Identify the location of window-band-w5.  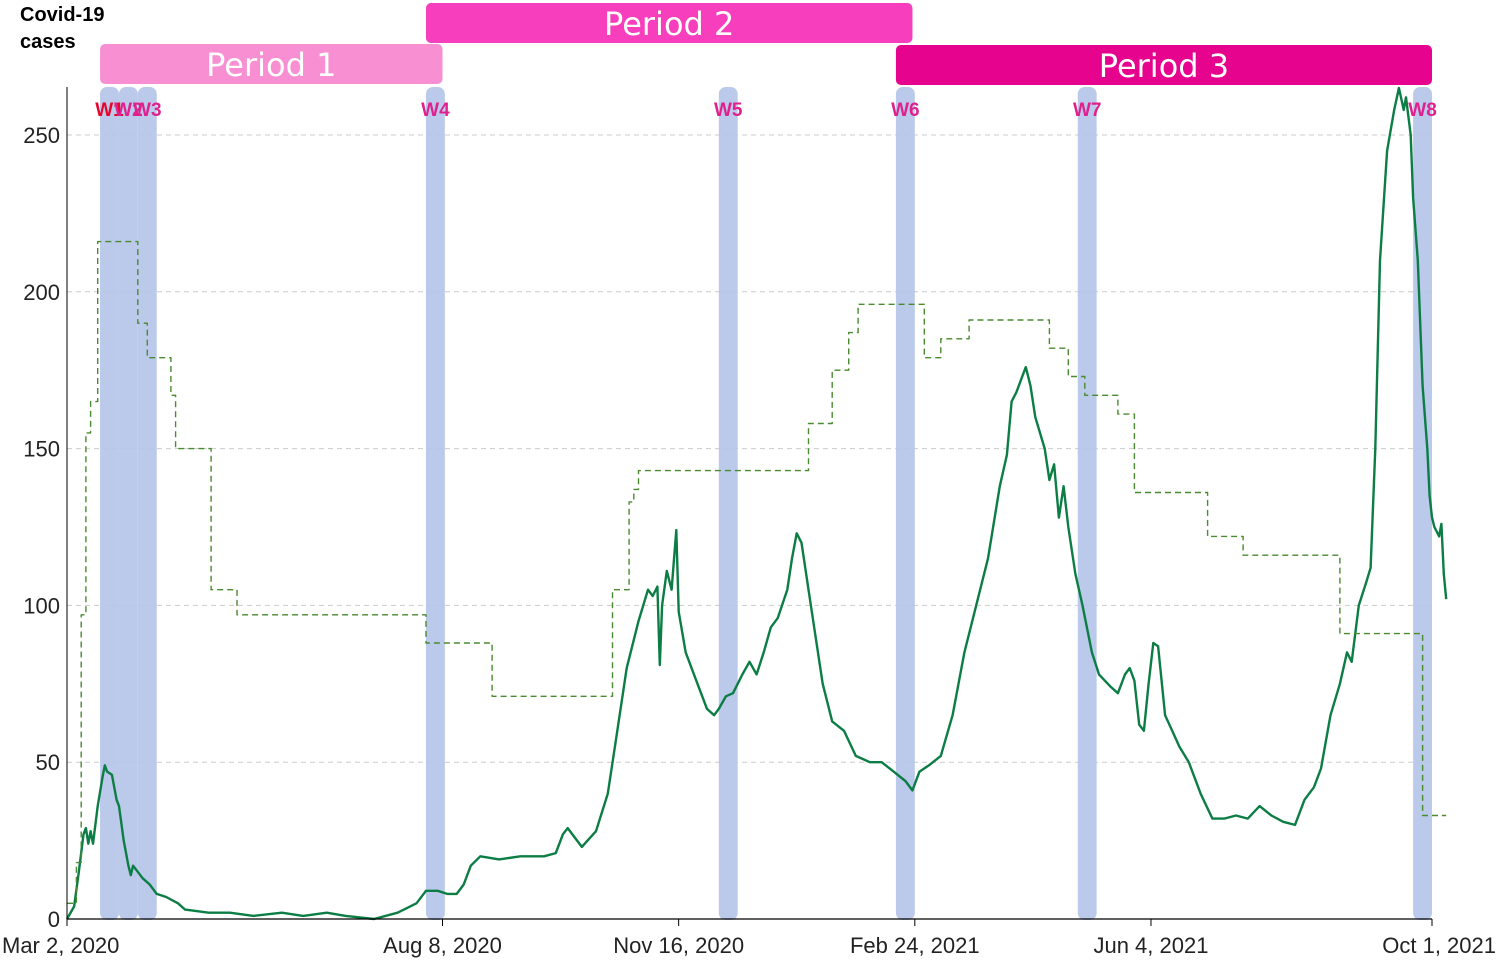
(728, 503).